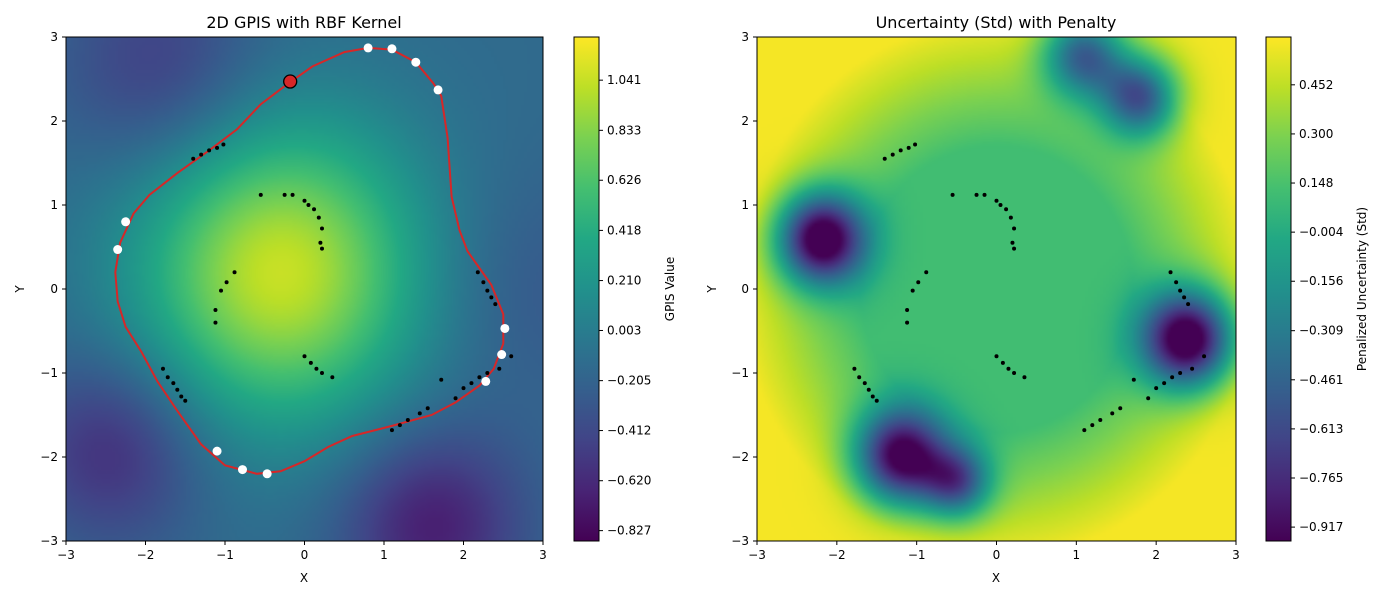 Image resolution: width=1400 pixels, height=600 pixels. What do you see at coordinates (225, 555) in the screenshot?
I see `x-tick-label: −1` at bounding box center [225, 555].